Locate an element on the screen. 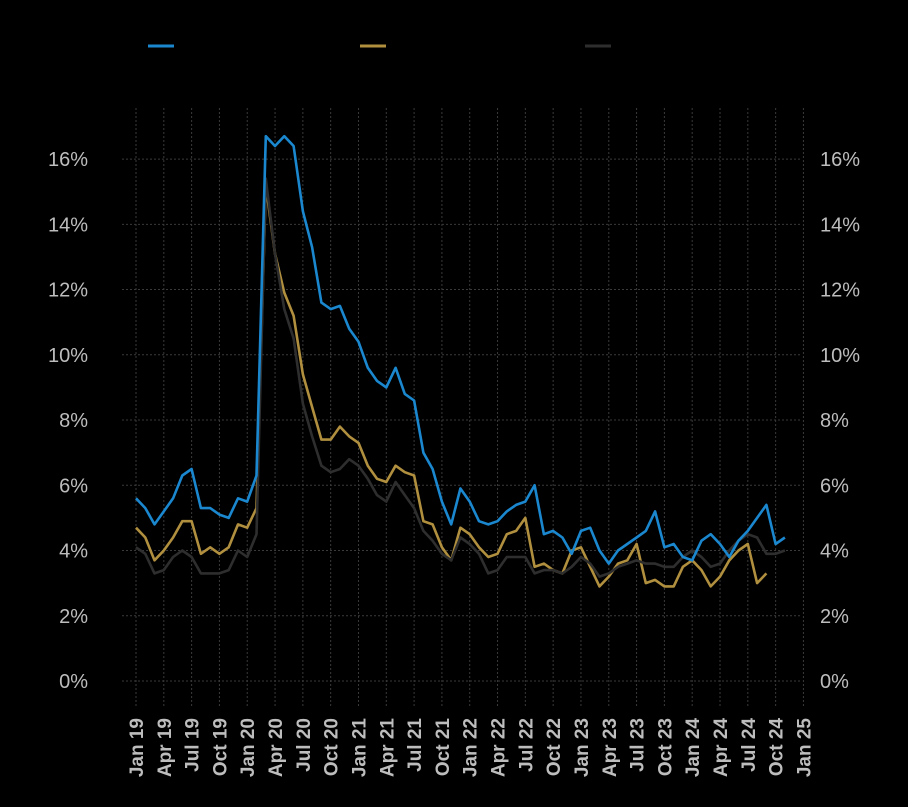 The height and width of the screenshot is (807, 908). x-tick-label: Jan 24 is located at coordinates (693, 748).